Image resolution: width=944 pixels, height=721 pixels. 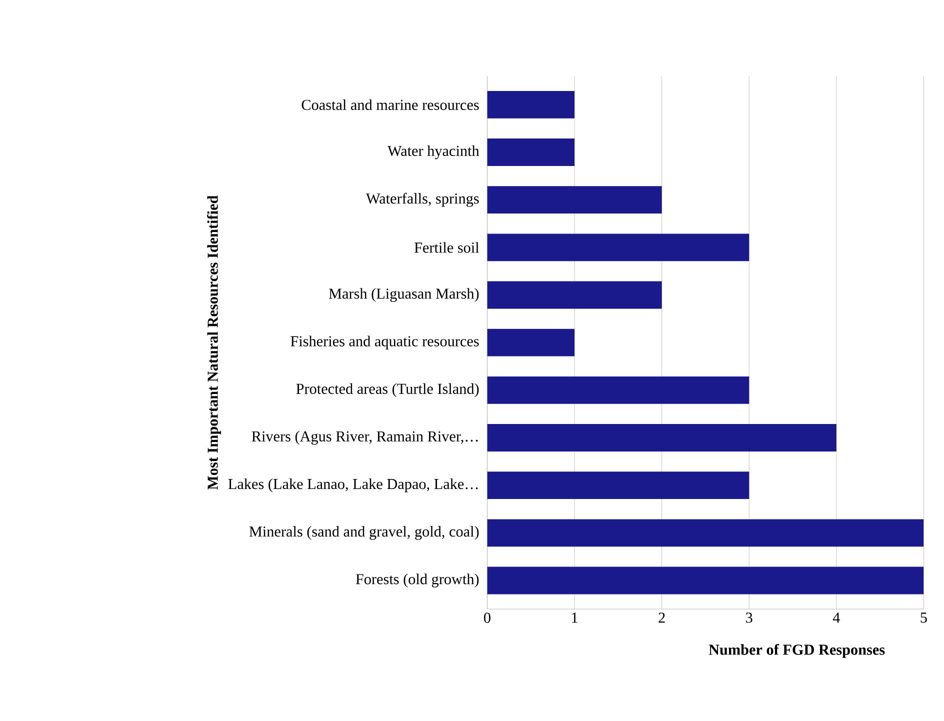 I want to click on y-tick-label: Minerals (sand and gravel, gold, coal), so click(x=364, y=533).